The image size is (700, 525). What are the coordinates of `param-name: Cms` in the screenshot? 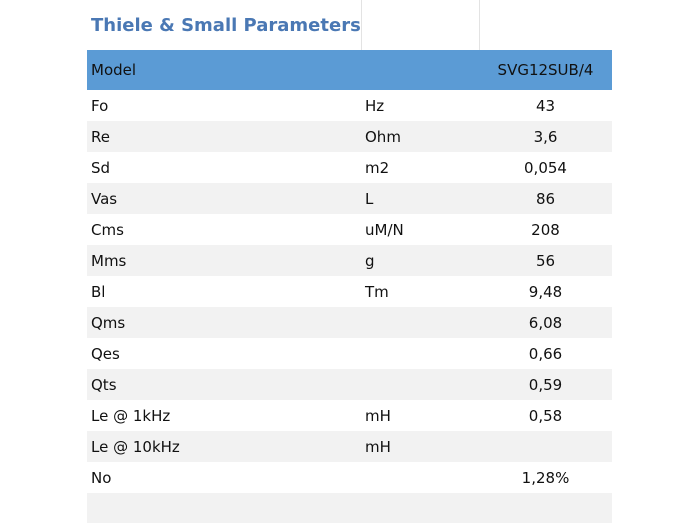 It's located at (224, 229).